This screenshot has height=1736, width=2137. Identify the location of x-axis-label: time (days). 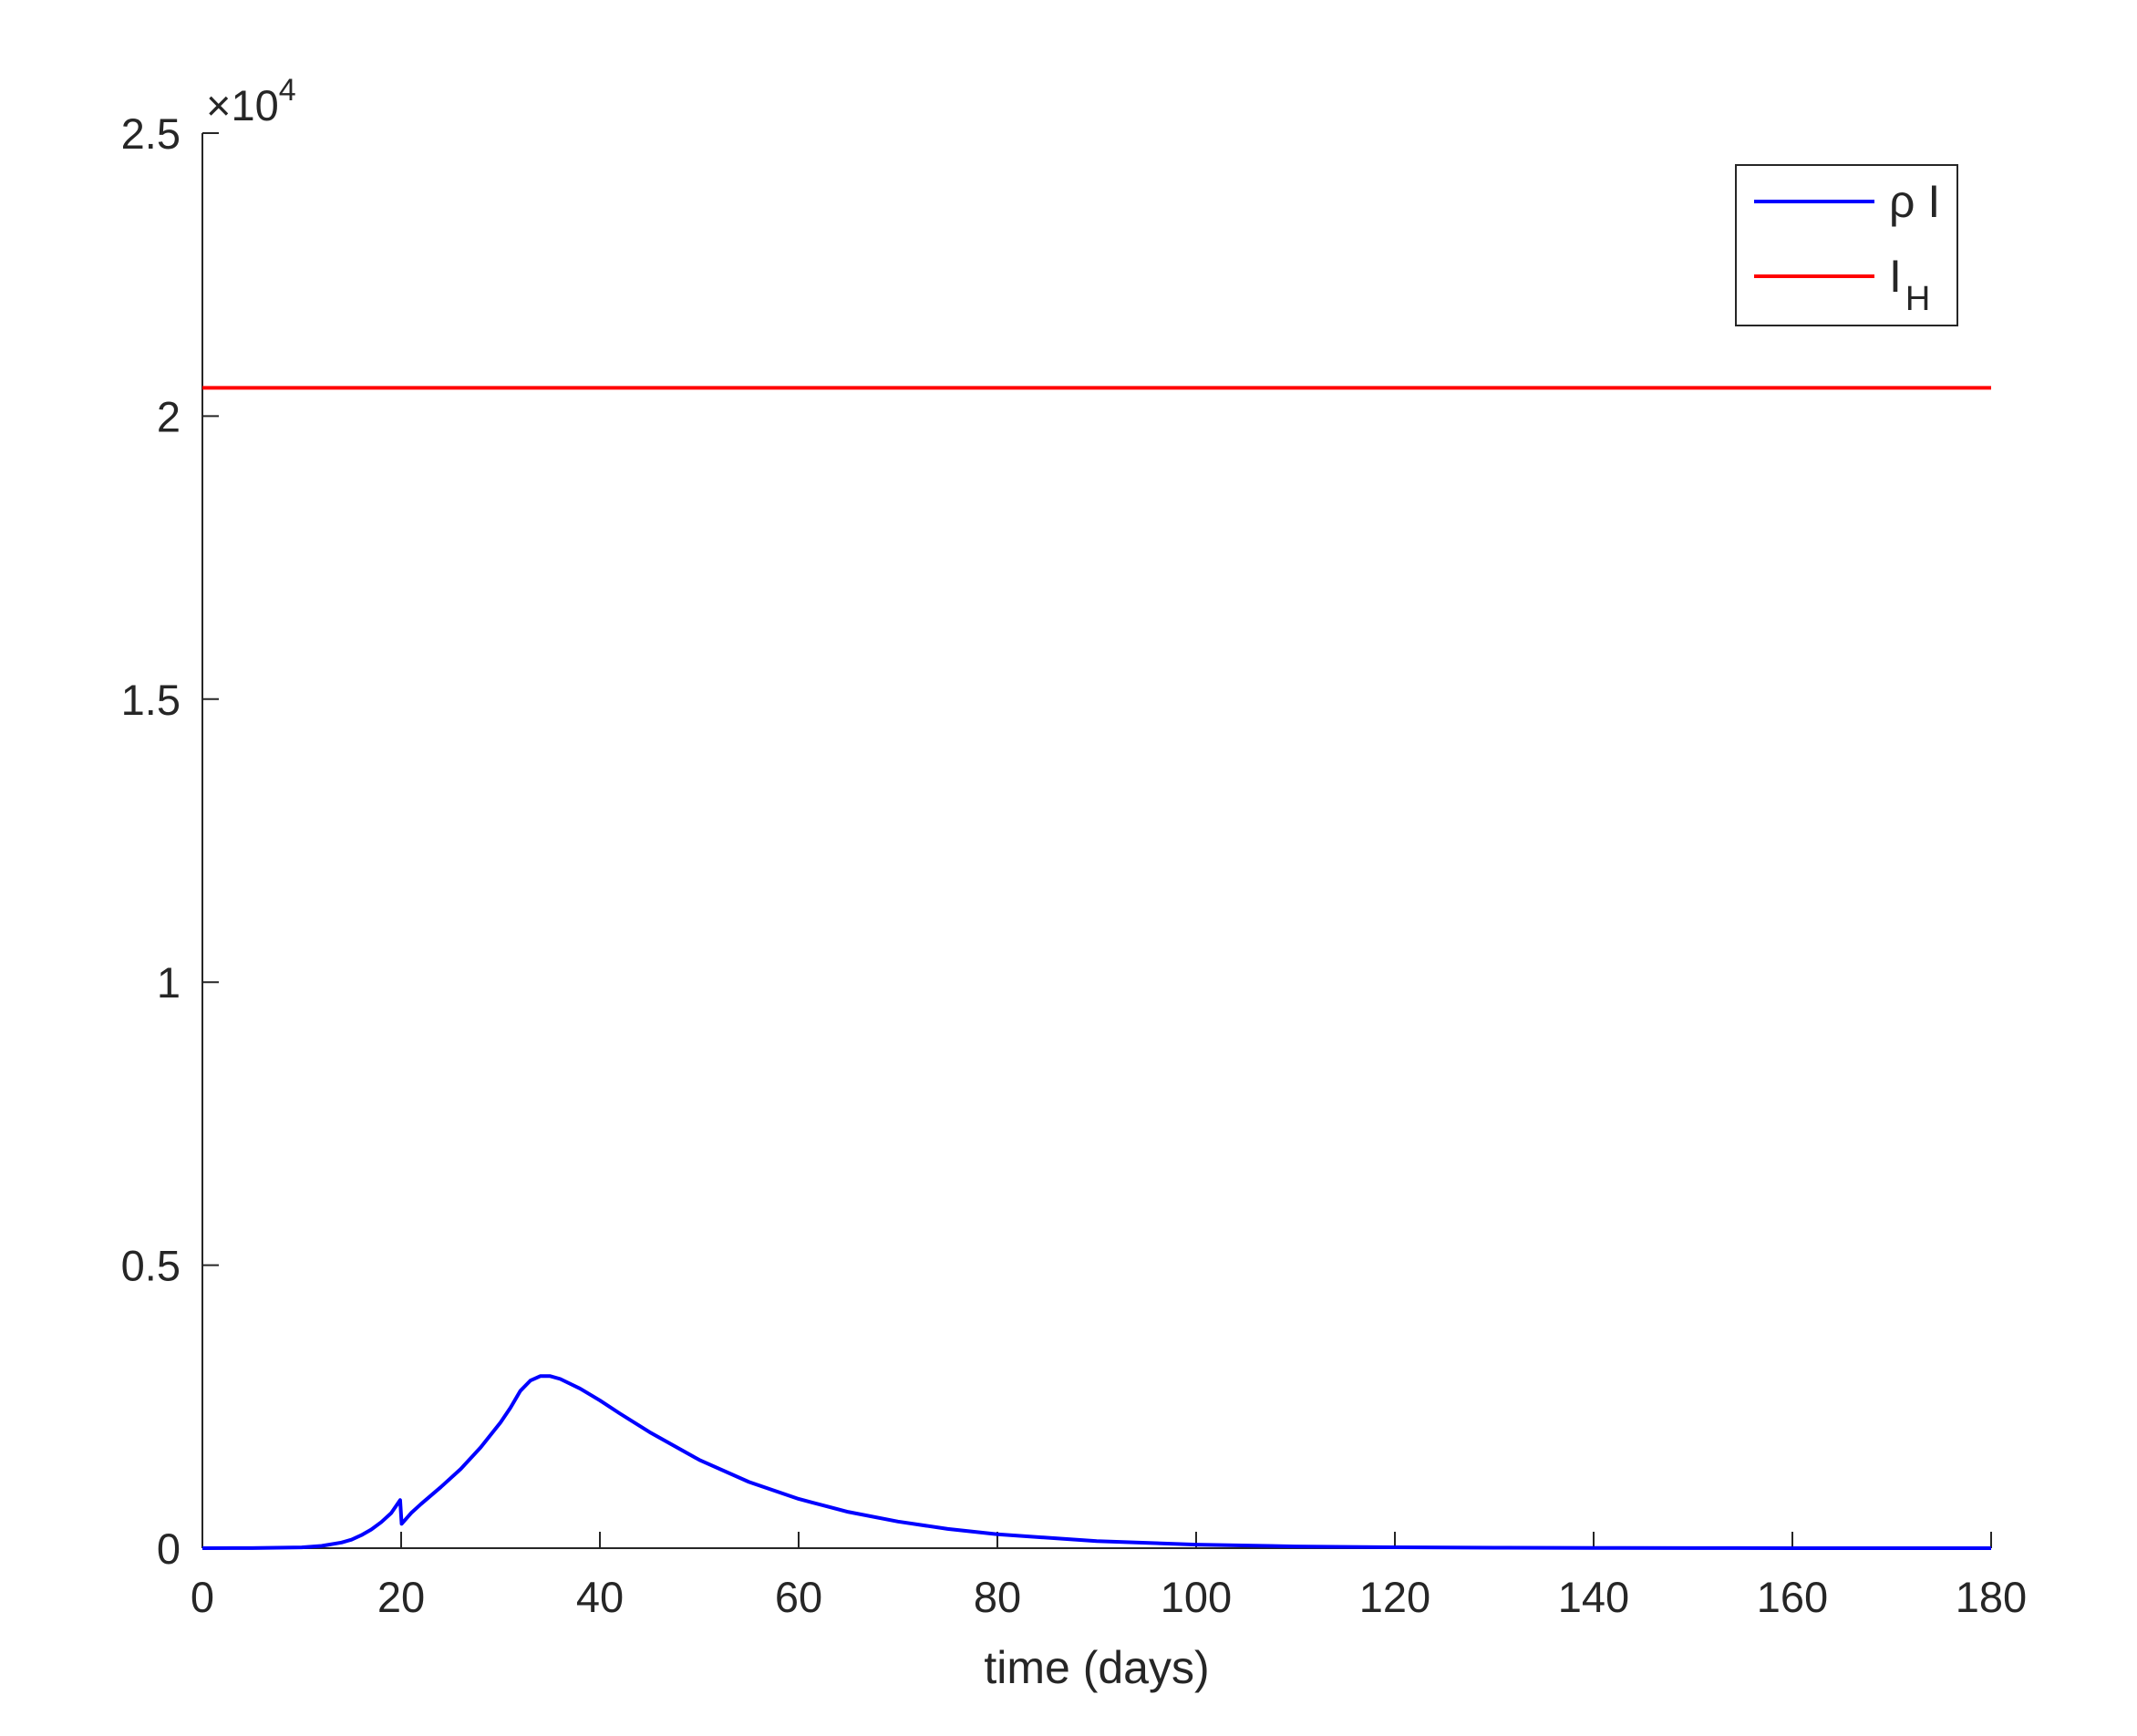
(1096, 1667).